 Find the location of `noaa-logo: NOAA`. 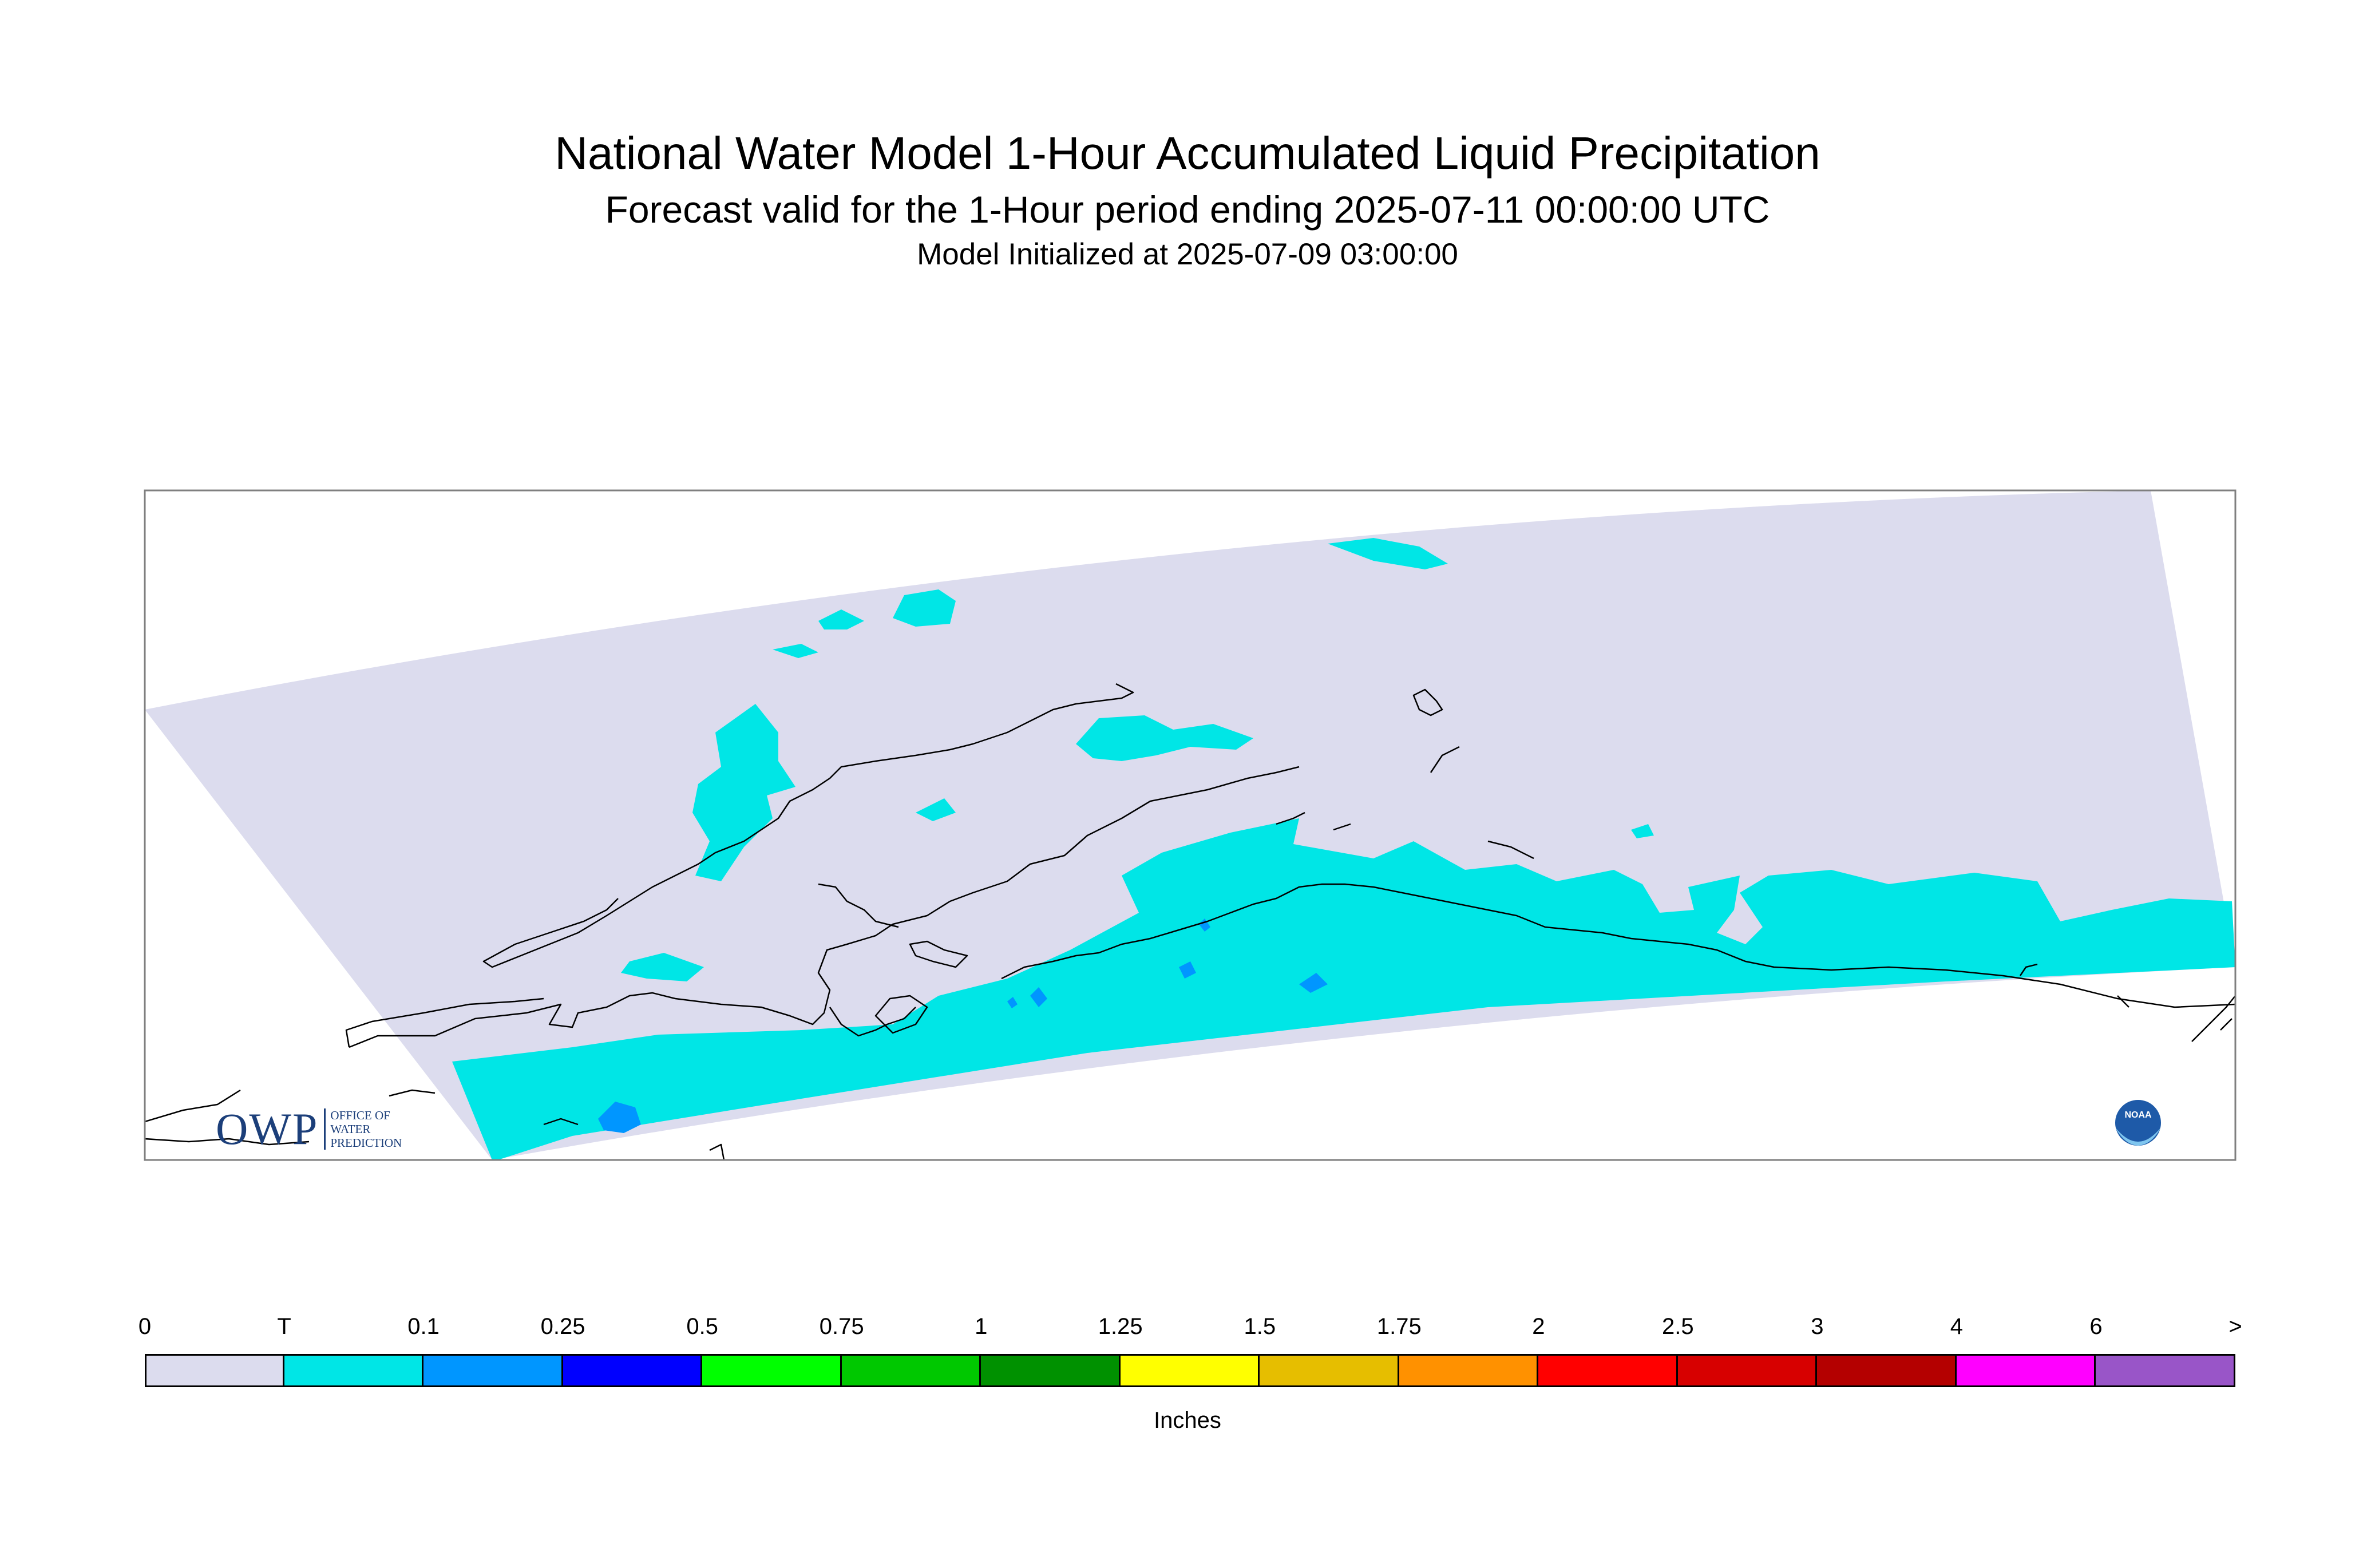

noaa-logo: NOAA is located at coordinates (2138, 1123).